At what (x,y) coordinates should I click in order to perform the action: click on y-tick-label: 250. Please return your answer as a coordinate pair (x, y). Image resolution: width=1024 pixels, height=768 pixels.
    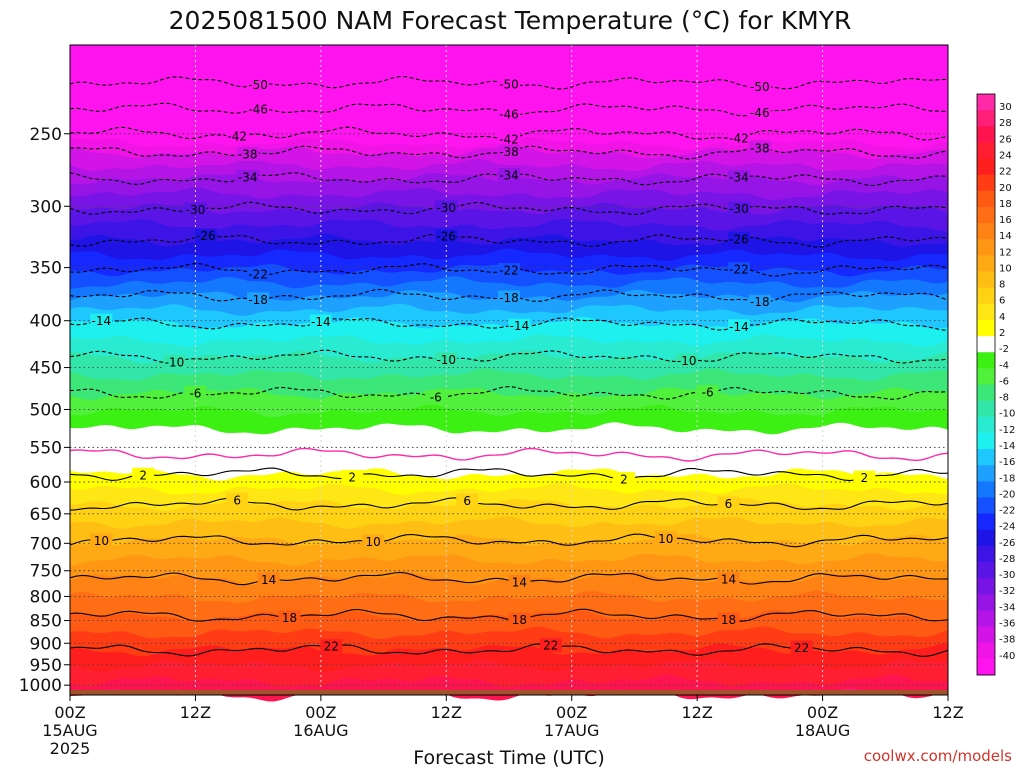
    Looking at the image, I should click on (46, 135).